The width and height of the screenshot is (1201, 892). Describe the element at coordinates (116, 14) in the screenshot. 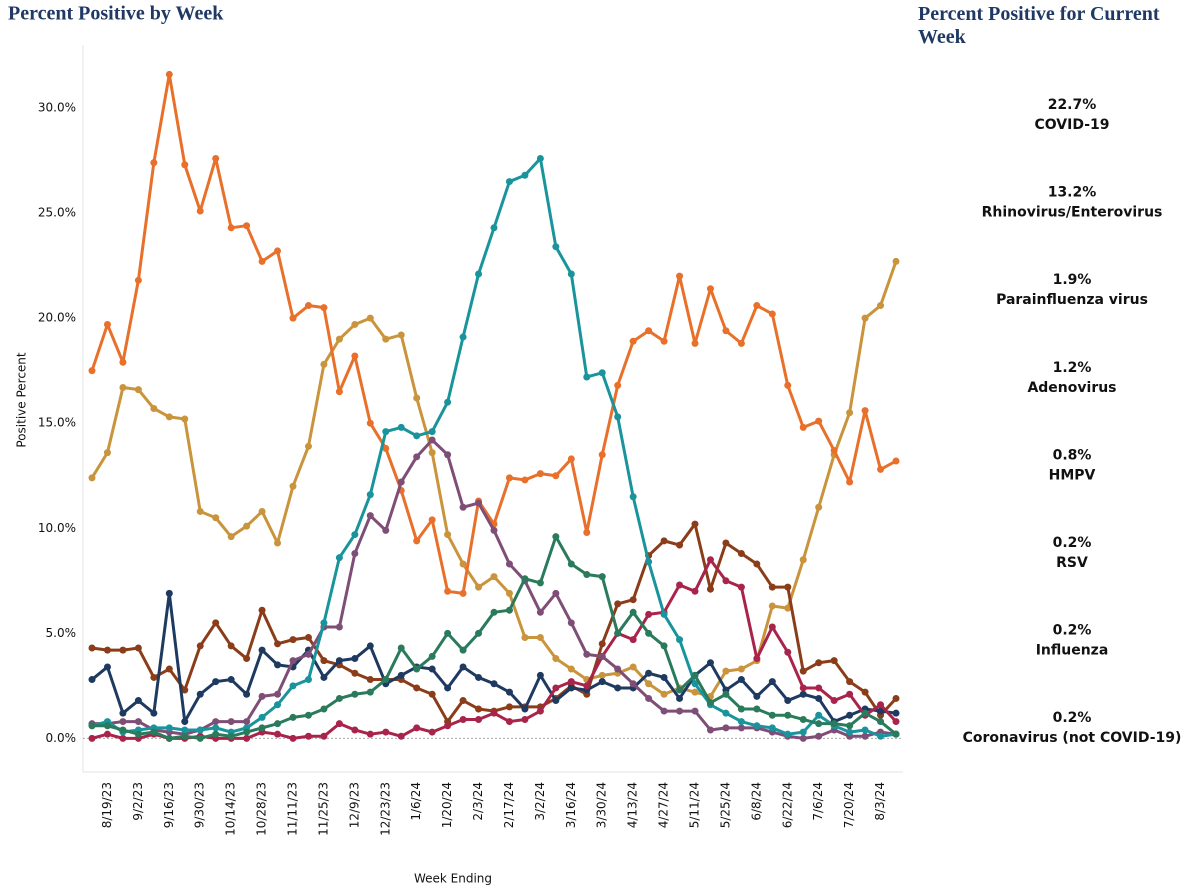

I see `chart-title: Percent Positive by Week` at that location.